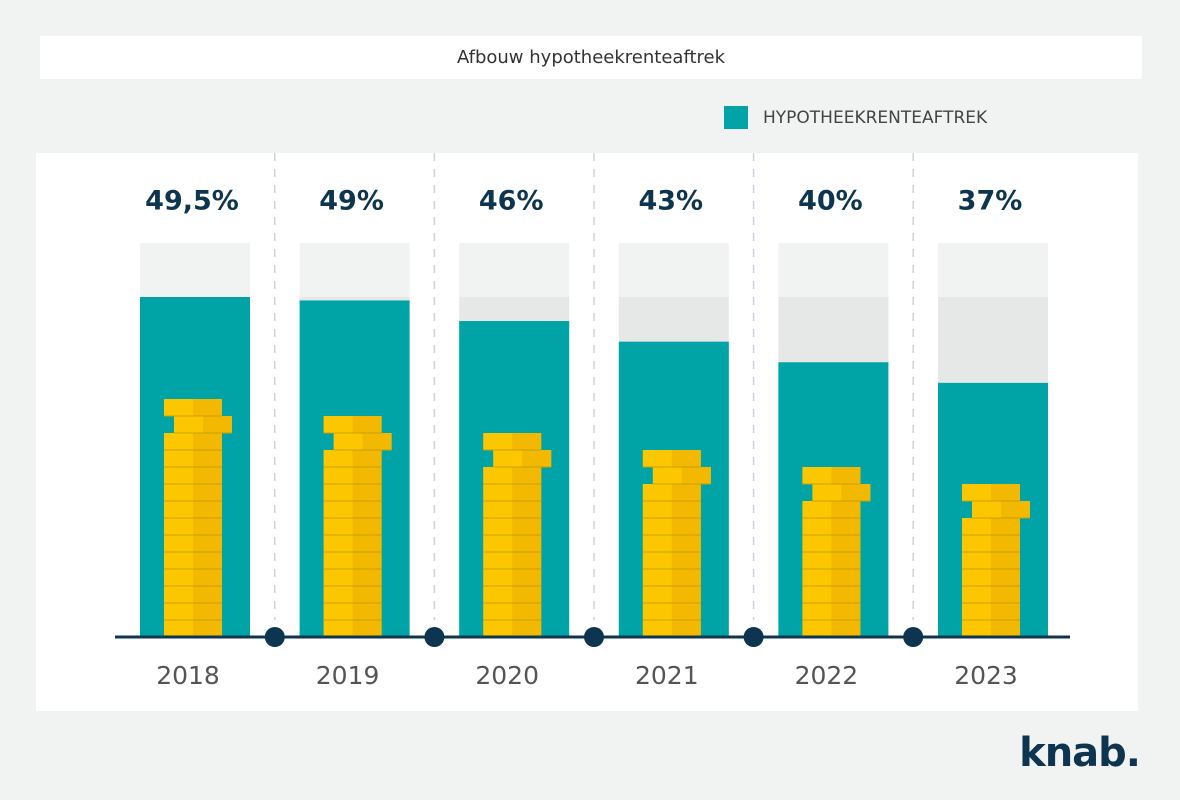  I want to click on legend-swatch, so click(736, 117).